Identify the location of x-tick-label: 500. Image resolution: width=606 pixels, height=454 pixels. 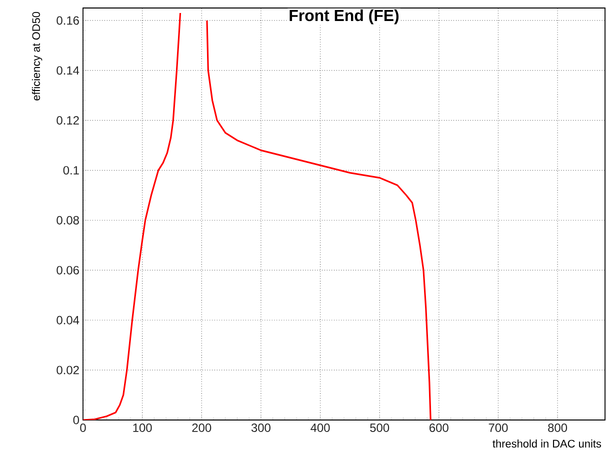
(380, 428).